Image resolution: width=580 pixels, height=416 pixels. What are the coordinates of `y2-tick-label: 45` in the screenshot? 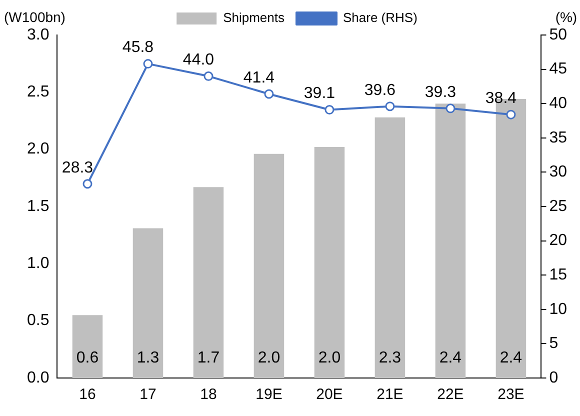 It's located at (558, 69).